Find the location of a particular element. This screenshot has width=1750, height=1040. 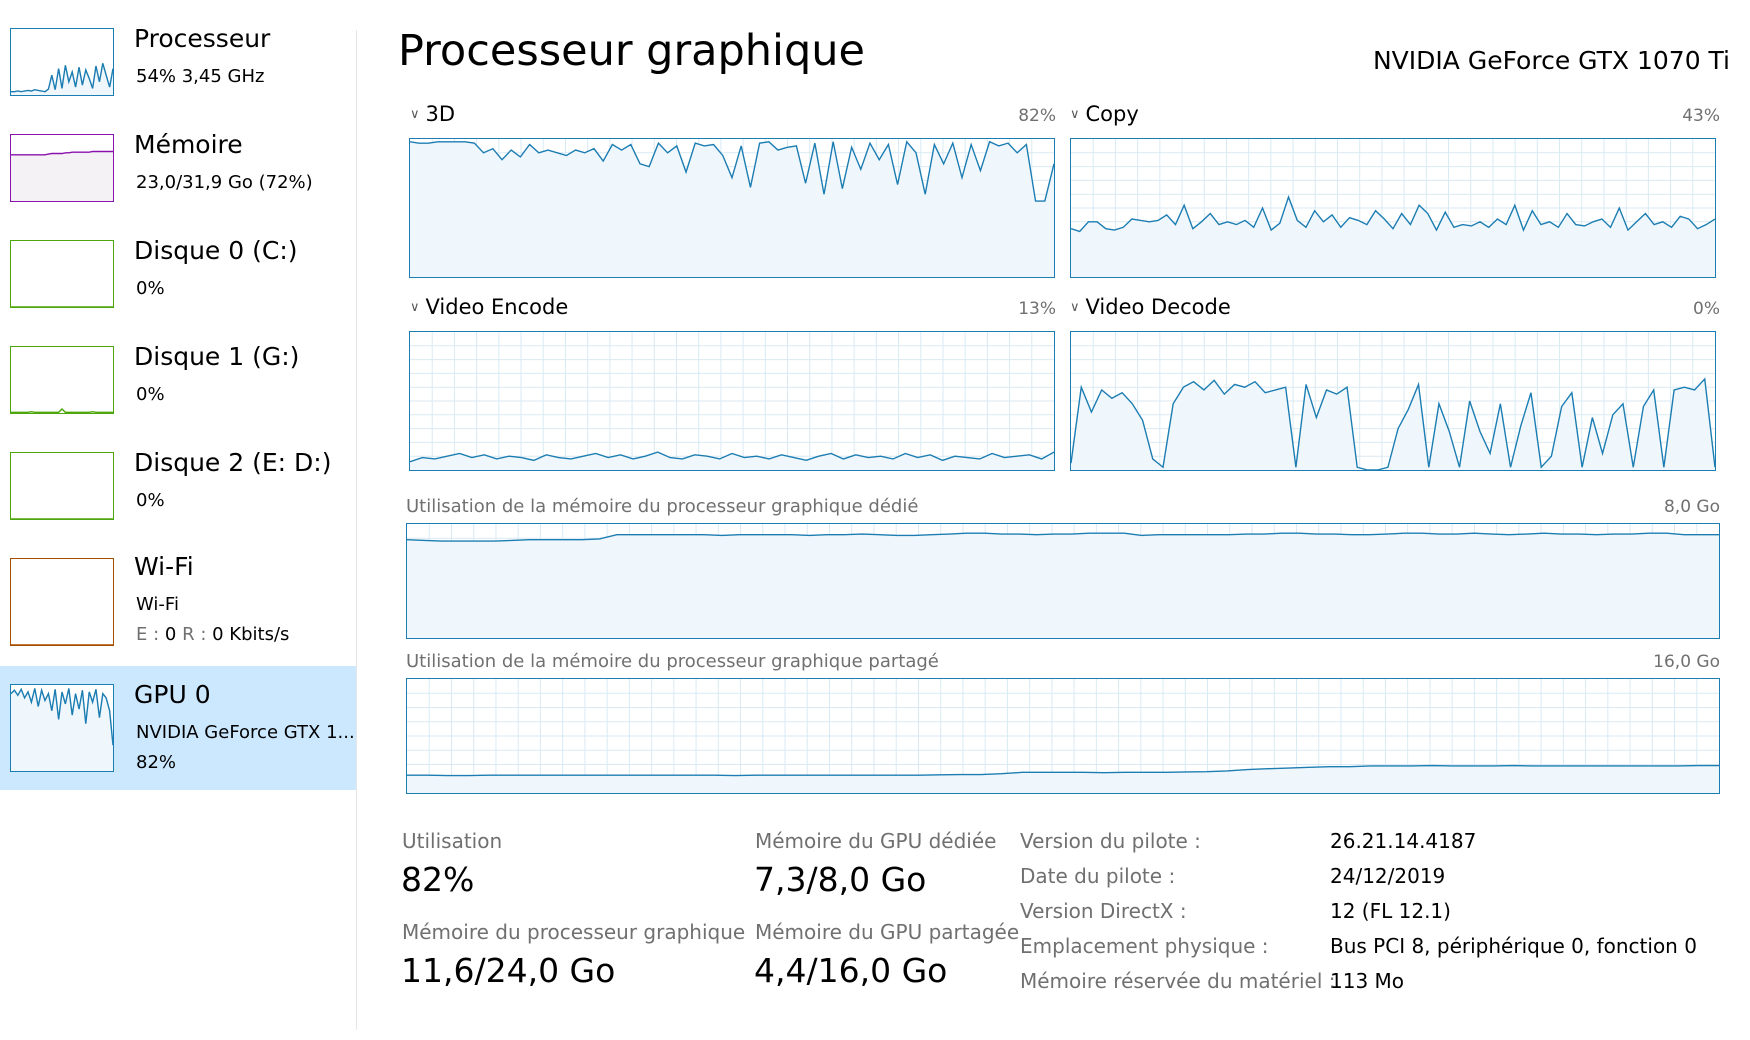

engine-label: Video Encode is located at coordinates (497, 307).